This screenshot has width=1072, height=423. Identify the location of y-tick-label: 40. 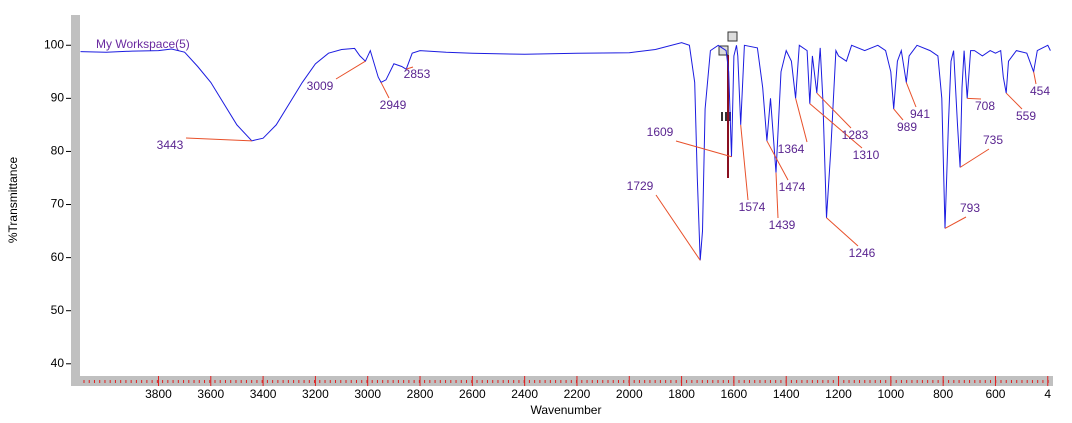
(58, 363).